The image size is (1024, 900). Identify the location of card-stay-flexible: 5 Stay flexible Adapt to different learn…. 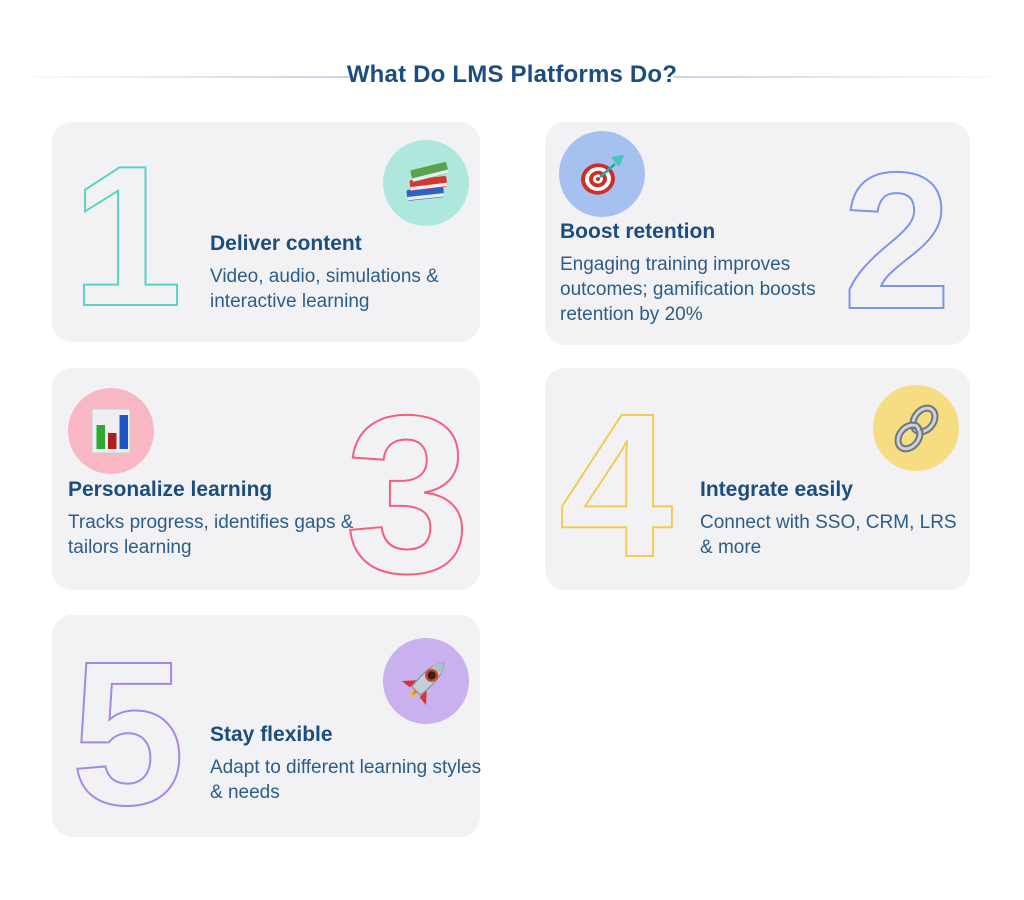
(266, 731).